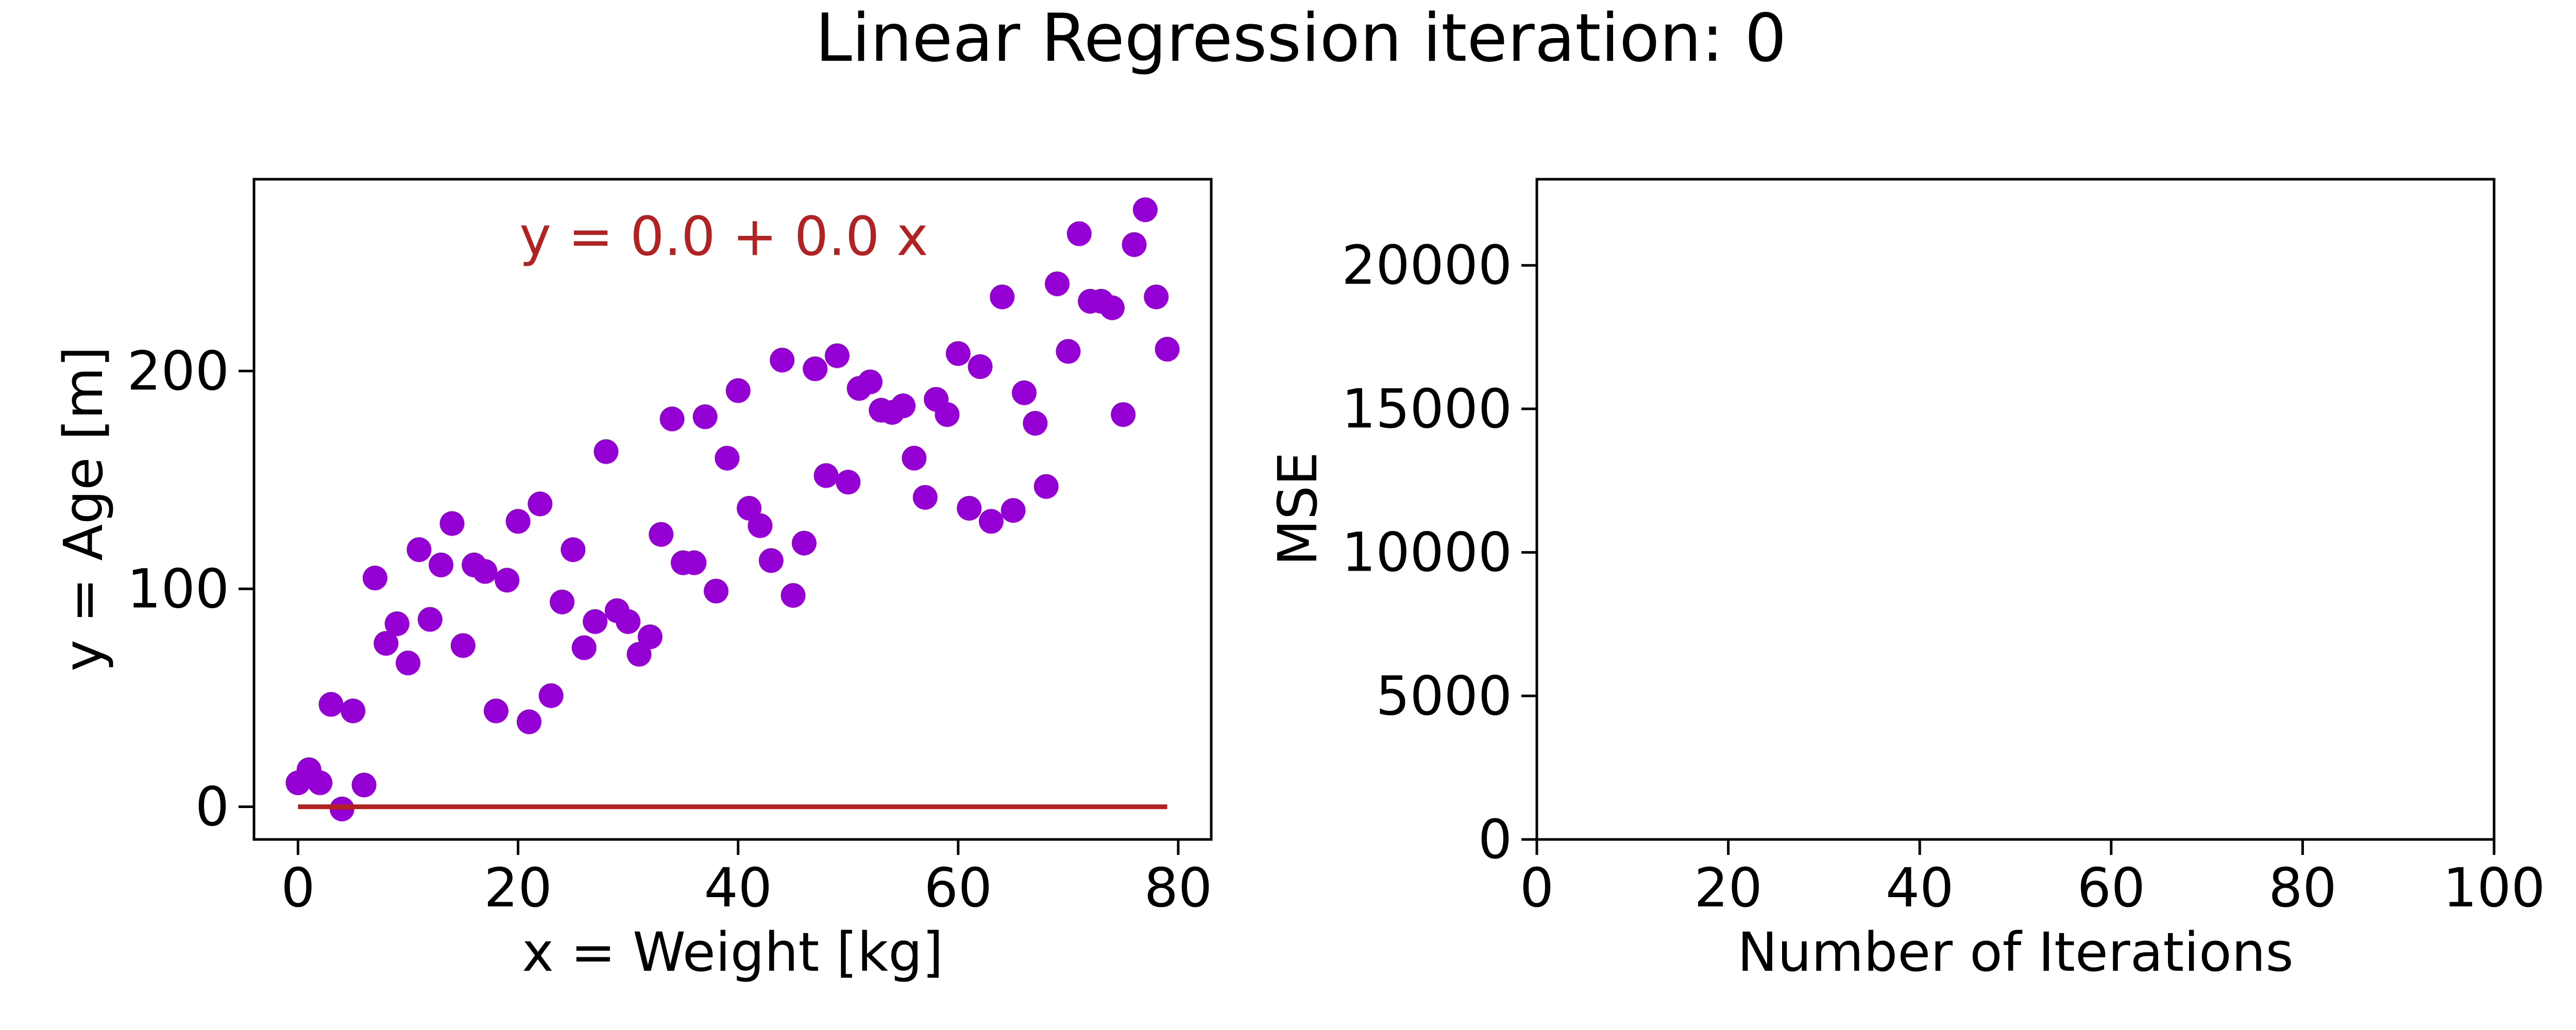 The height and width of the screenshot is (1030, 2576). Describe the element at coordinates (1427, 552) in the screenshot. I see `y-tick-label: 10000` at that location.